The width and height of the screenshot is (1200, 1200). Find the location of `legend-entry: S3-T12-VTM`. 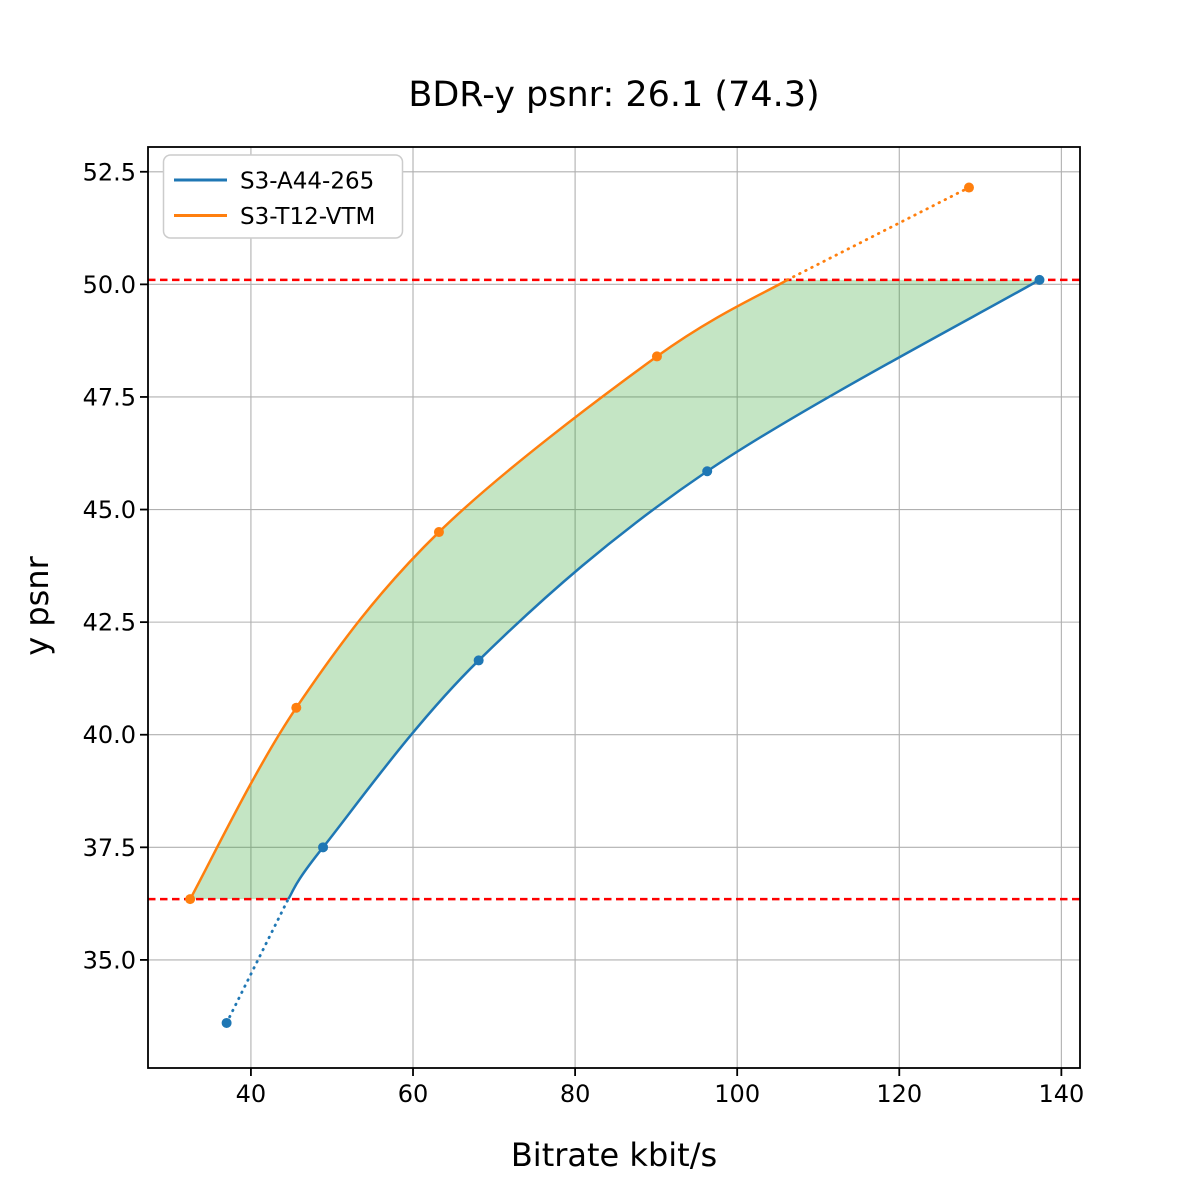

legend-entry: S3-T12-VTM is located at coordinates (274, 217).